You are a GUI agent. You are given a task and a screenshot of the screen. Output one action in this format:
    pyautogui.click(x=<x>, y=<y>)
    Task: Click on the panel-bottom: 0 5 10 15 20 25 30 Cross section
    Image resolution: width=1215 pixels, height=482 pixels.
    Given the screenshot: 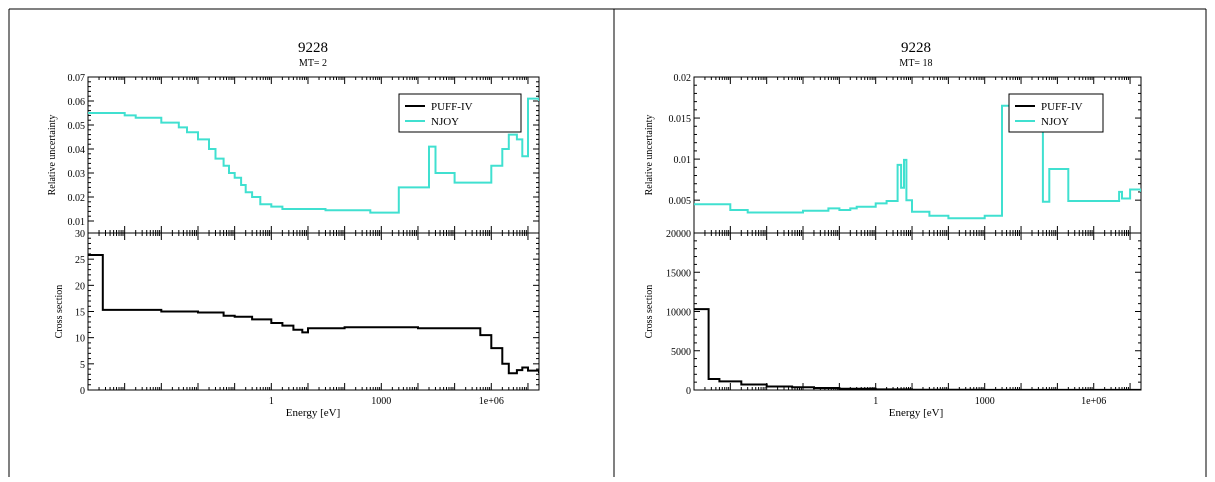 What is the action you would take?
    pyautogui.click(x=297, y=313)
    